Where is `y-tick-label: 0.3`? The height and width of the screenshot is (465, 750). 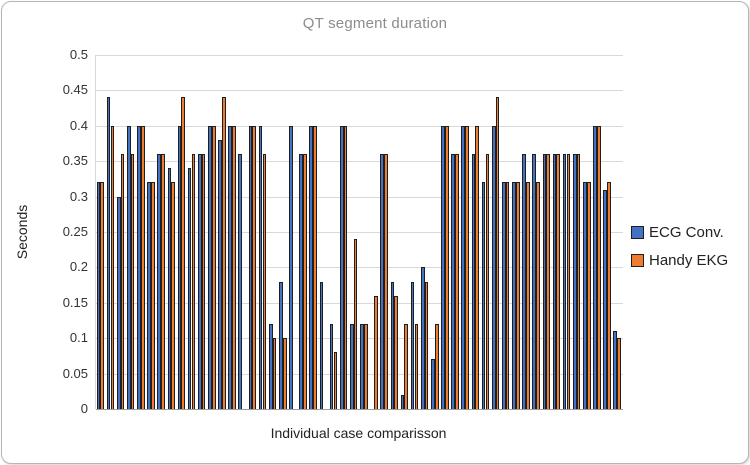 y-tick-label: 0.3 is located at coordinates (78, 196).